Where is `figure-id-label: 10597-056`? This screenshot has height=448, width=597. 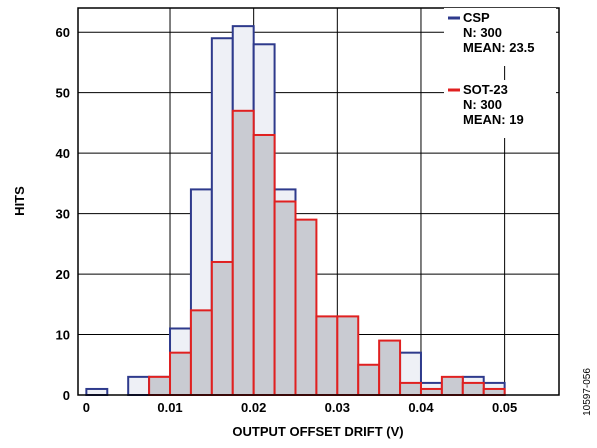 figure-id-label: 10597-056 is located at coordinates (587, 392).